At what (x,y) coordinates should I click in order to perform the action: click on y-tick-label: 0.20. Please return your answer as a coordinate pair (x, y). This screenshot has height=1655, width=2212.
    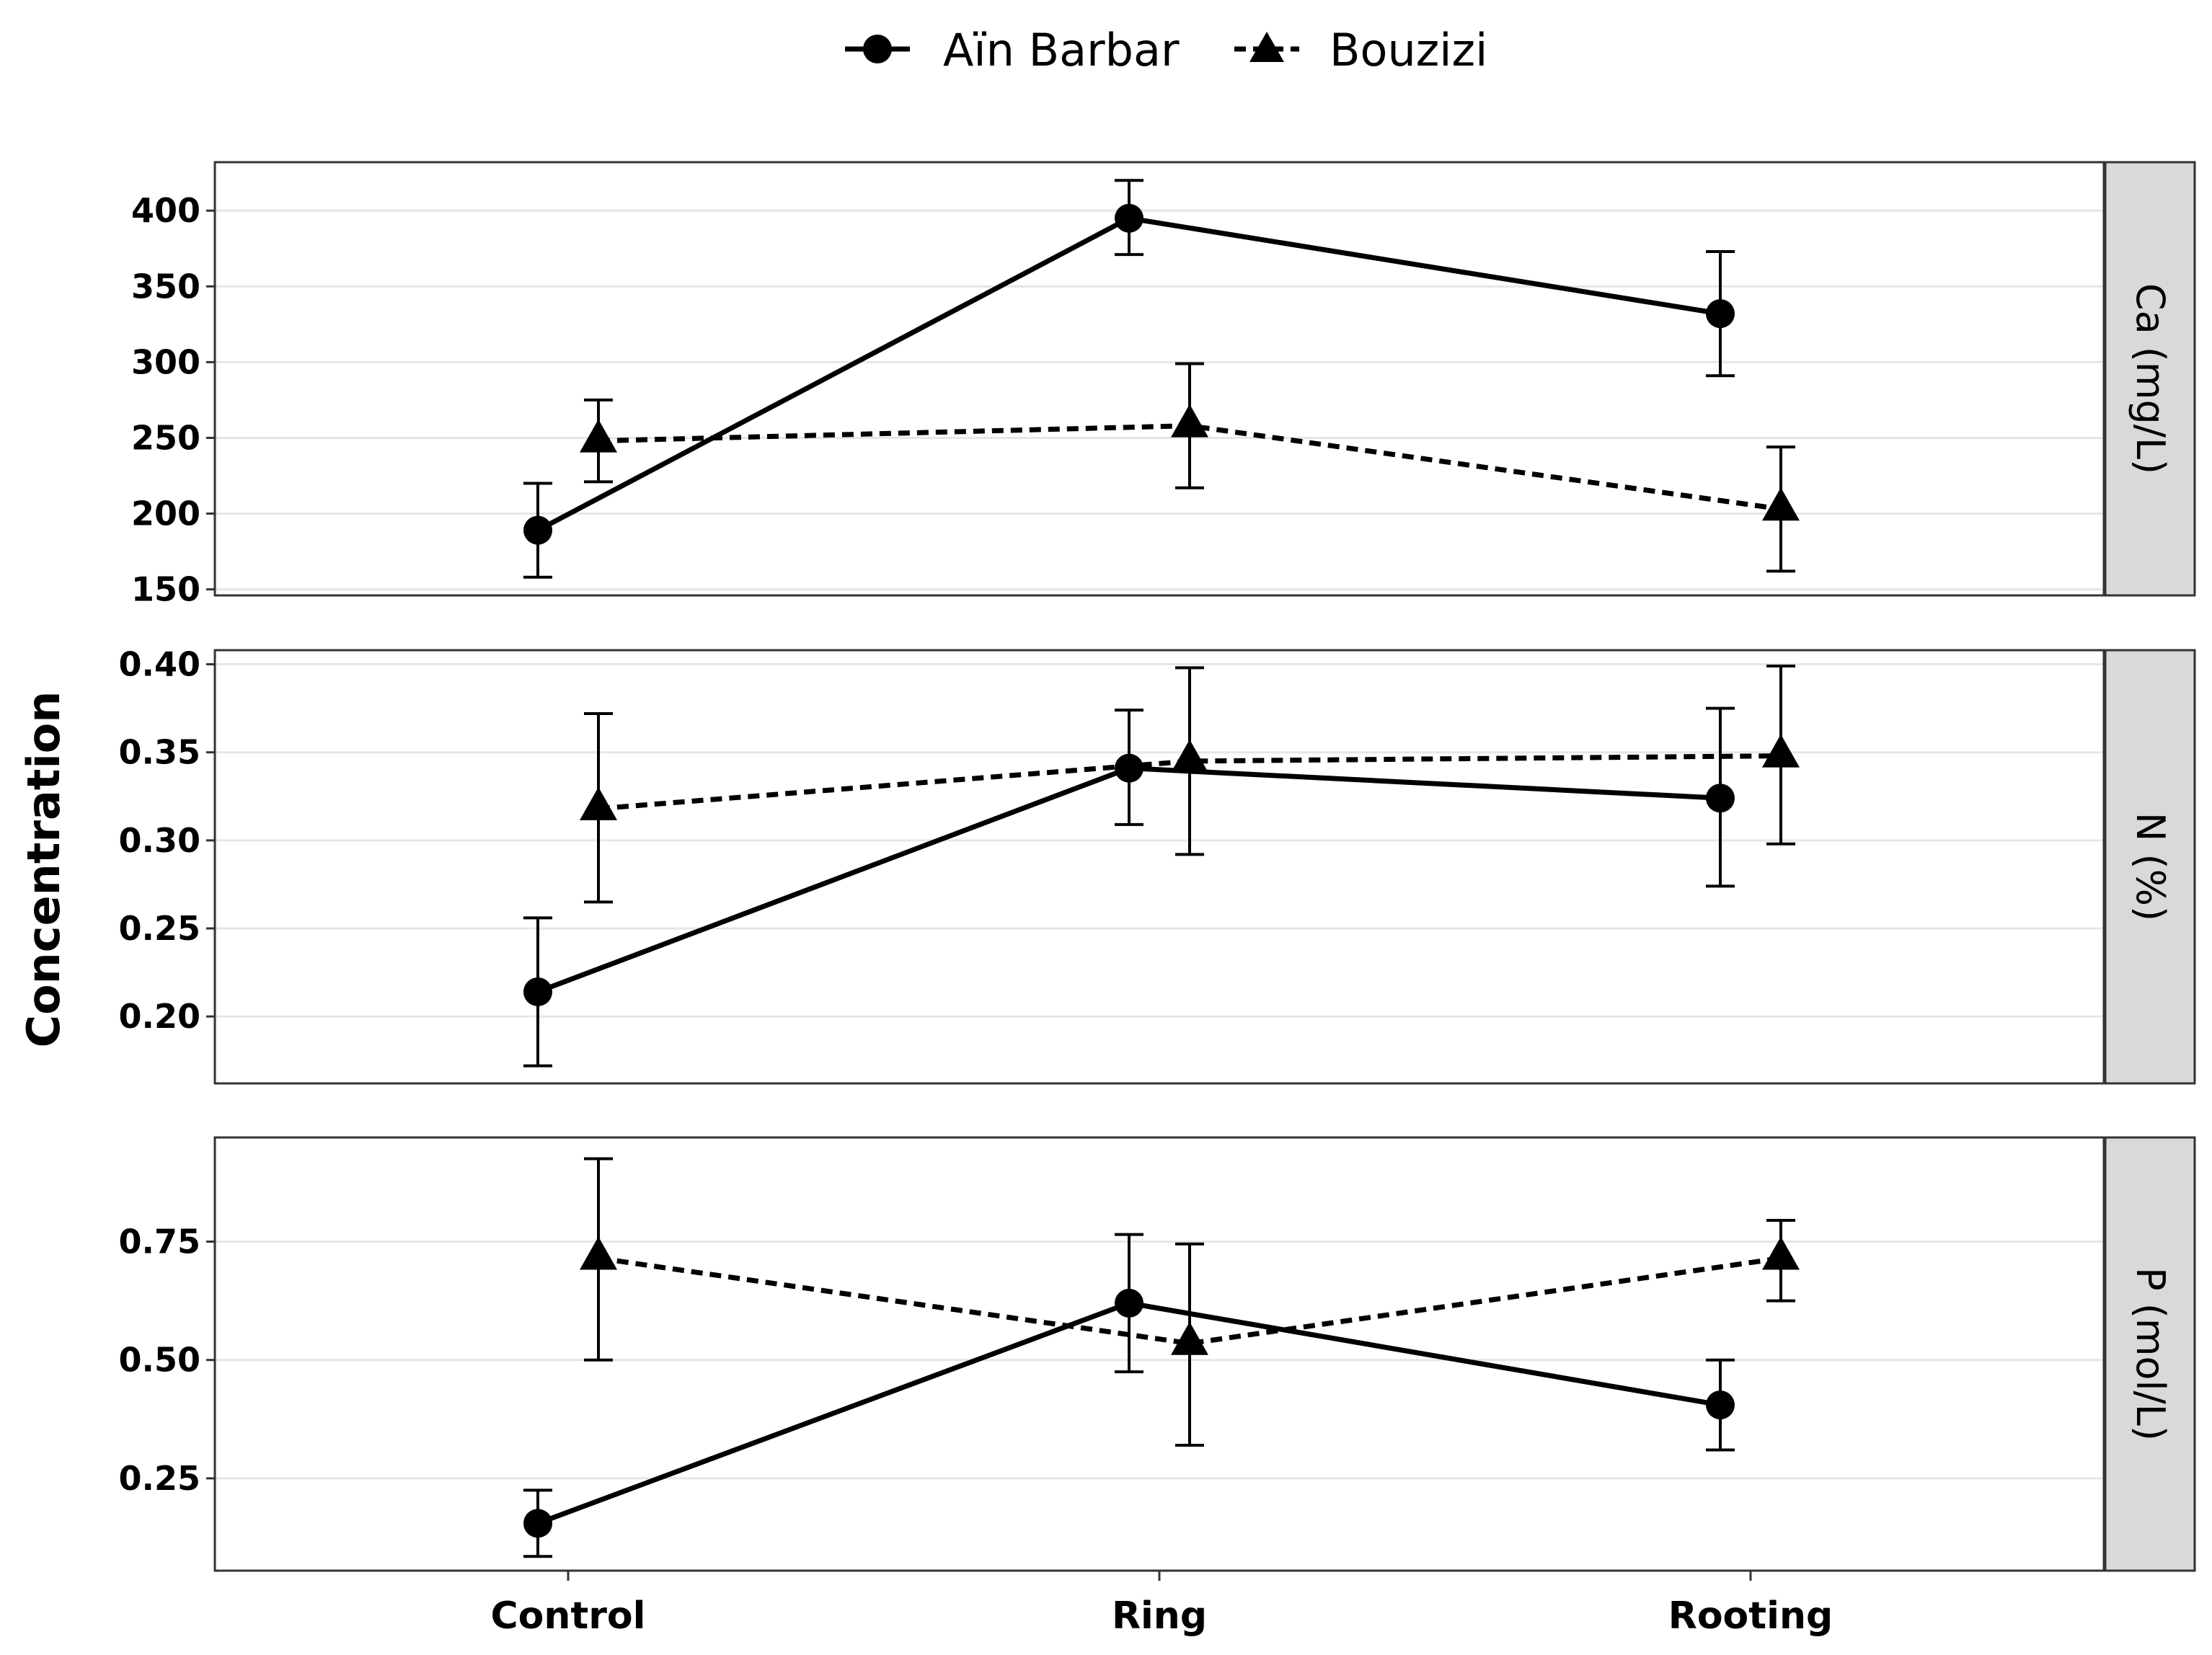
    Looking at the image, I should click on (160, 1016).